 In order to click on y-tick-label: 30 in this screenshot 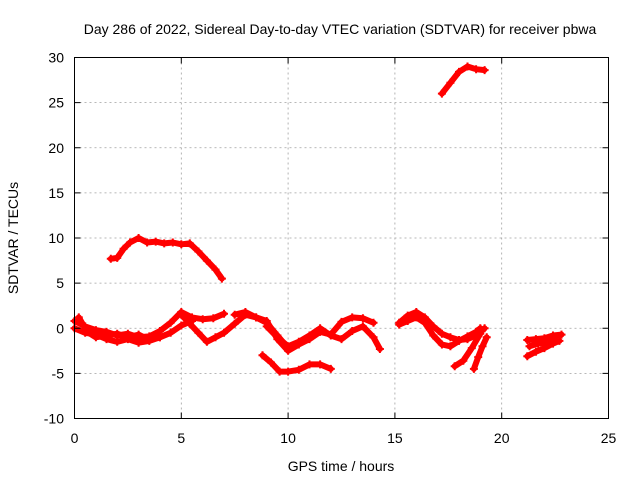, I will do `click(56, 58)`.